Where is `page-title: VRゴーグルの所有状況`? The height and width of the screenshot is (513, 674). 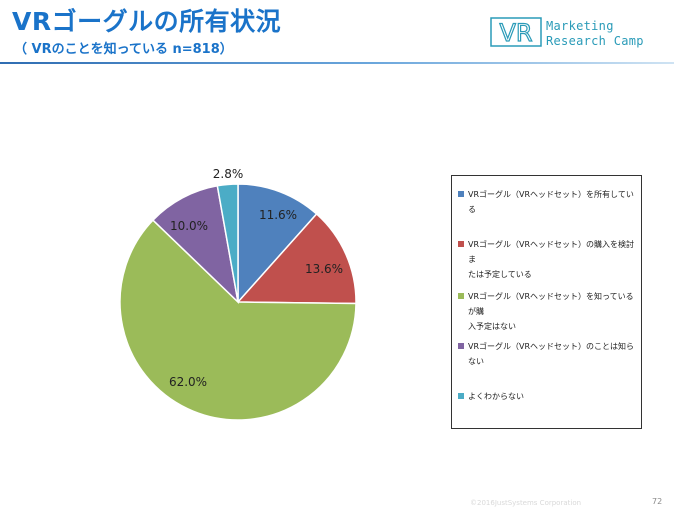 page-title: VRゴーグルの所有状況 is located at coordinates (147, 21).